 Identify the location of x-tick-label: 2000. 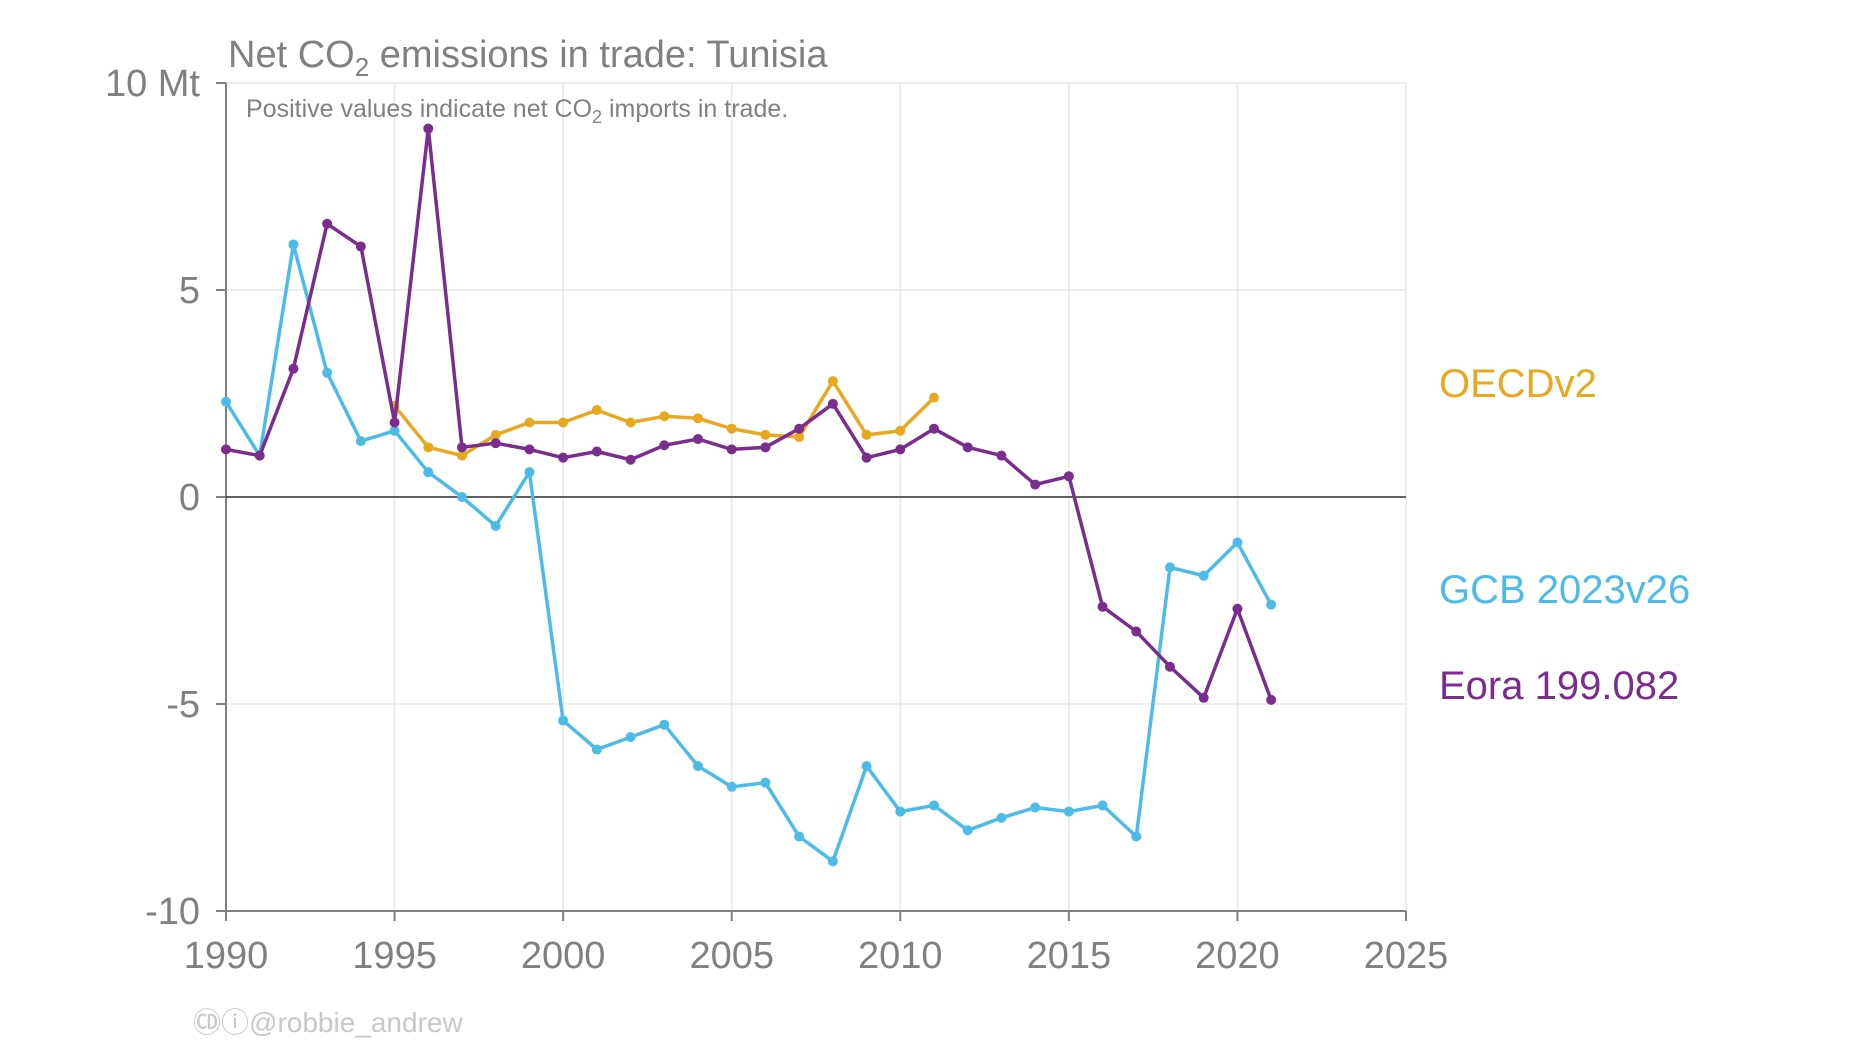
(563, 956).